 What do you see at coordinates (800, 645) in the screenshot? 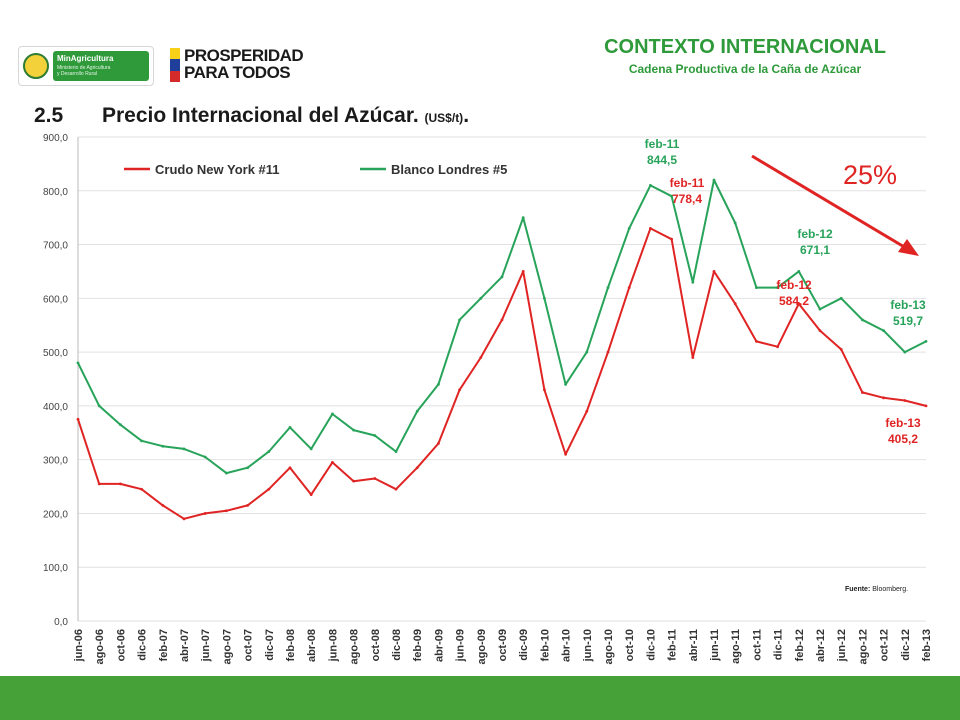
I see `x-tick-label: feb-12` at bounding box center [800, 645].